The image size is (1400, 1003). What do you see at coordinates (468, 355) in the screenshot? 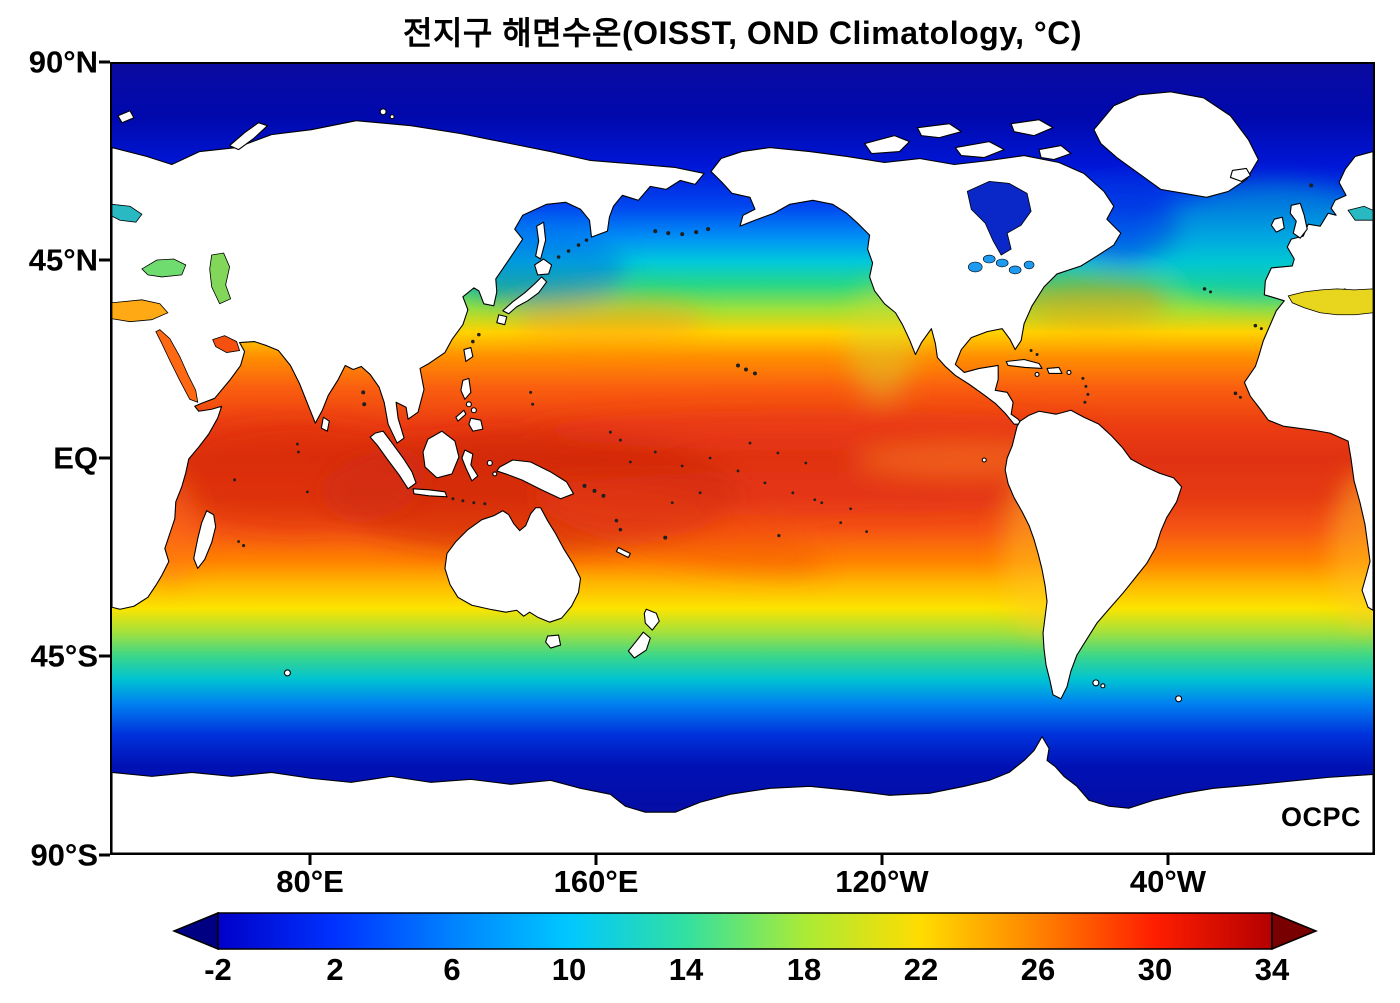
I see `taiwan` at bounding box center [468, 355].